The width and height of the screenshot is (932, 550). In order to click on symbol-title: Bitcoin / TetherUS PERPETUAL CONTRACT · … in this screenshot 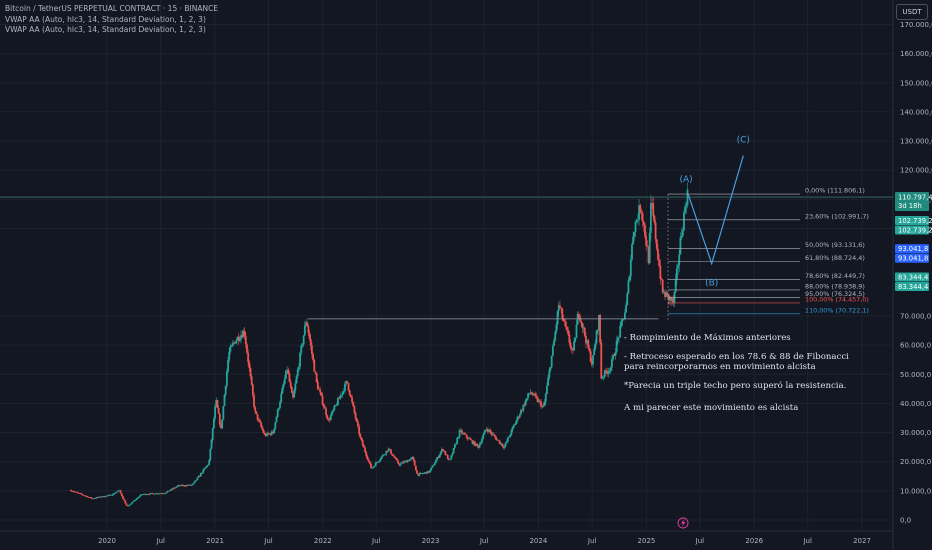, I will do `click(112, 8)`.